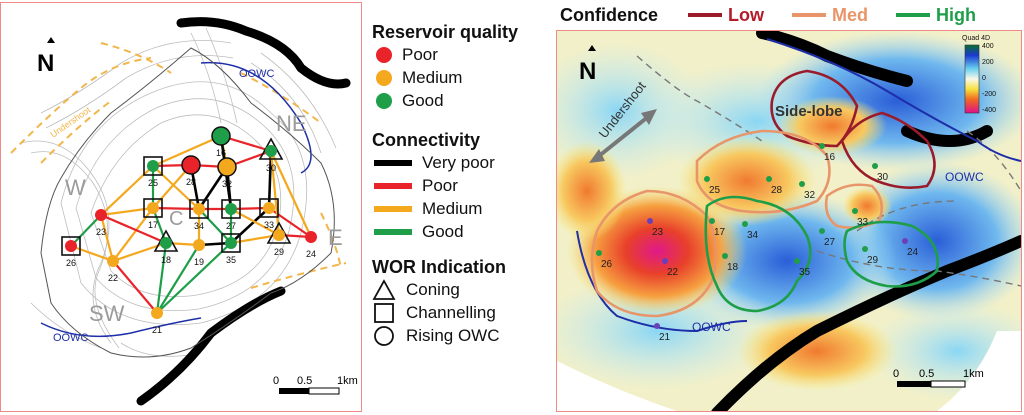 This screenshot has height=415, width=1024. Describe the element at coordinates (121, 327) in the screenshot. I see `oowc-line-bottom` at that location.